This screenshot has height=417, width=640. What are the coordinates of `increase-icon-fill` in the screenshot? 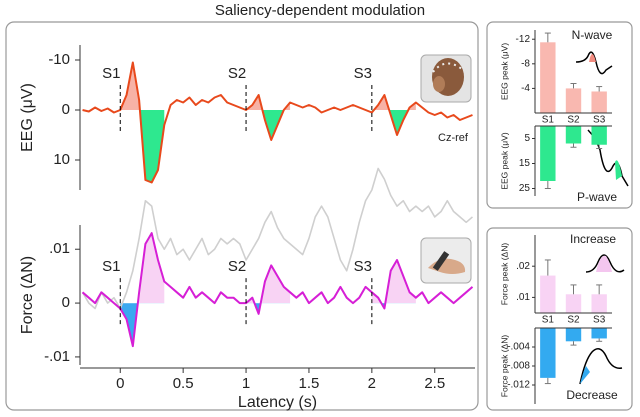 It's located at (604, 263).